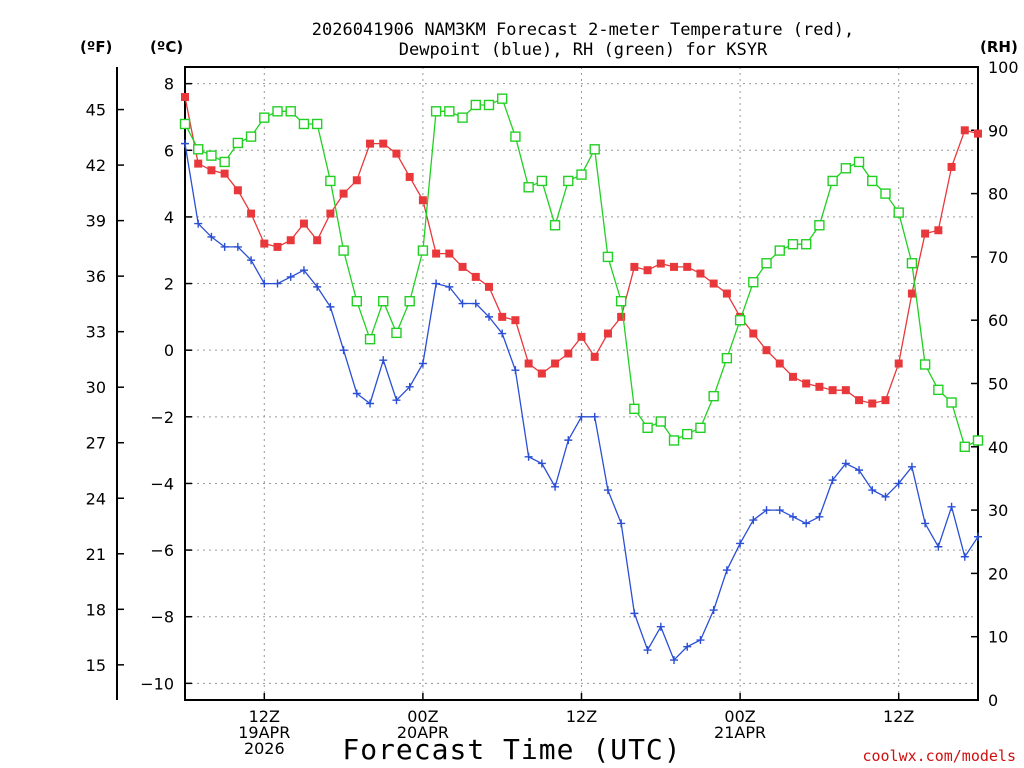  What do you see at coordinates (96, 665) in the screenshot?
I see `fahrenheit-tick-label: 15` at bounding box center [96, 665].